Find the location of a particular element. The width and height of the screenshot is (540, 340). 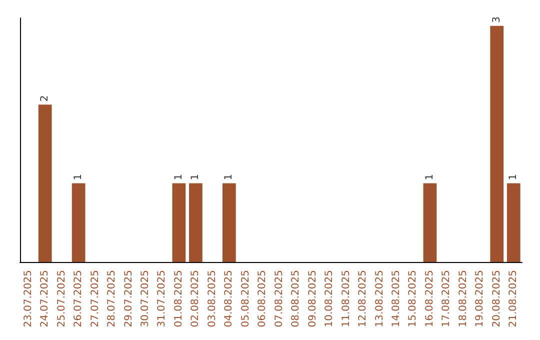

x-tick-label: 24.07.2025 is located at coordinates (45, 299).